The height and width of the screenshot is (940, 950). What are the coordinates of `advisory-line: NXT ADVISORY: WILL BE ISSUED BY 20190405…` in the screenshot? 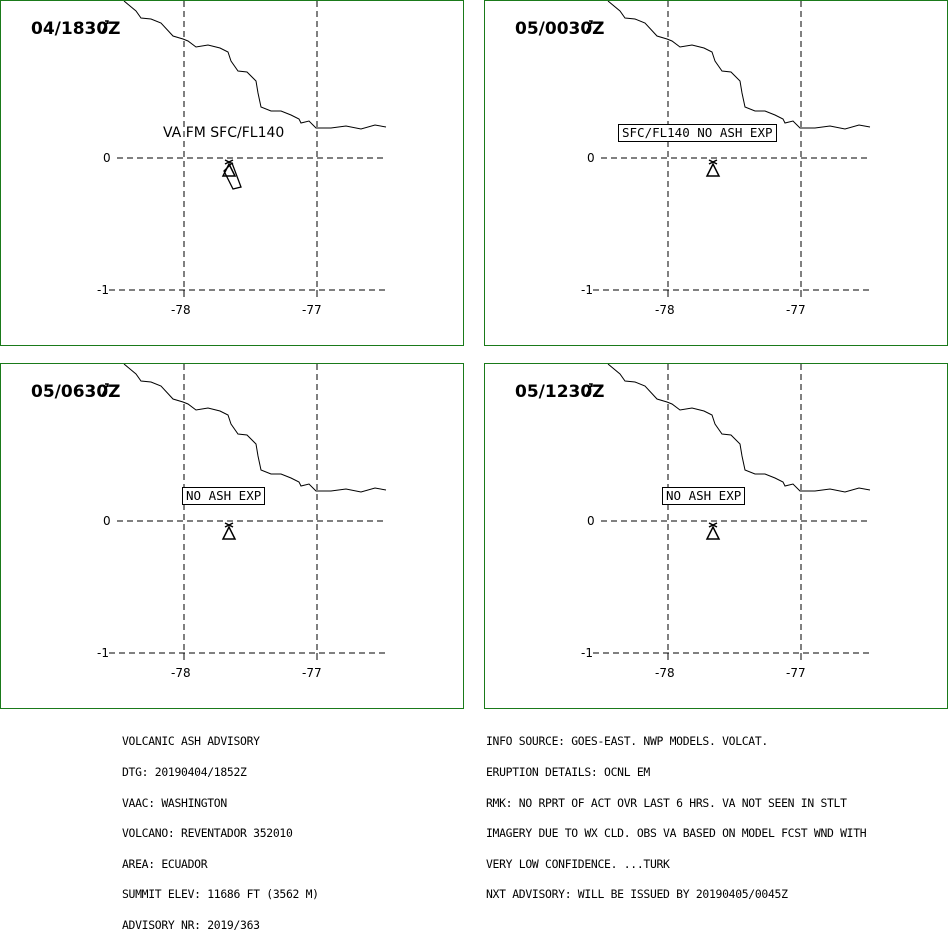 It's located at (637, 894).